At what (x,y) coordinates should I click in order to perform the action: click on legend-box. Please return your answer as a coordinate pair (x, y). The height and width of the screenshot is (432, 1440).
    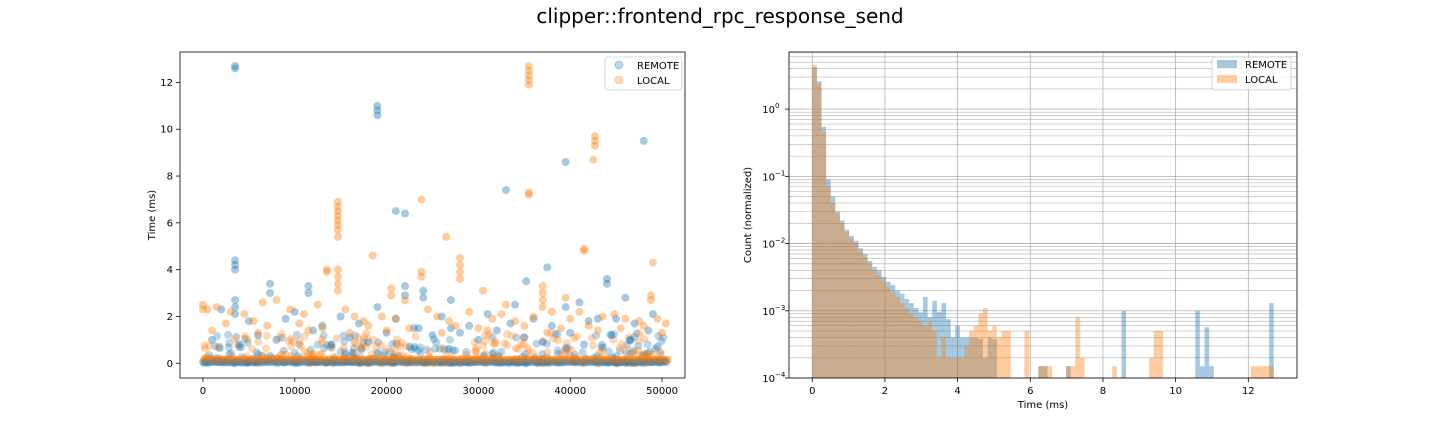
    Looking at the image, I should click on (1251, 73).